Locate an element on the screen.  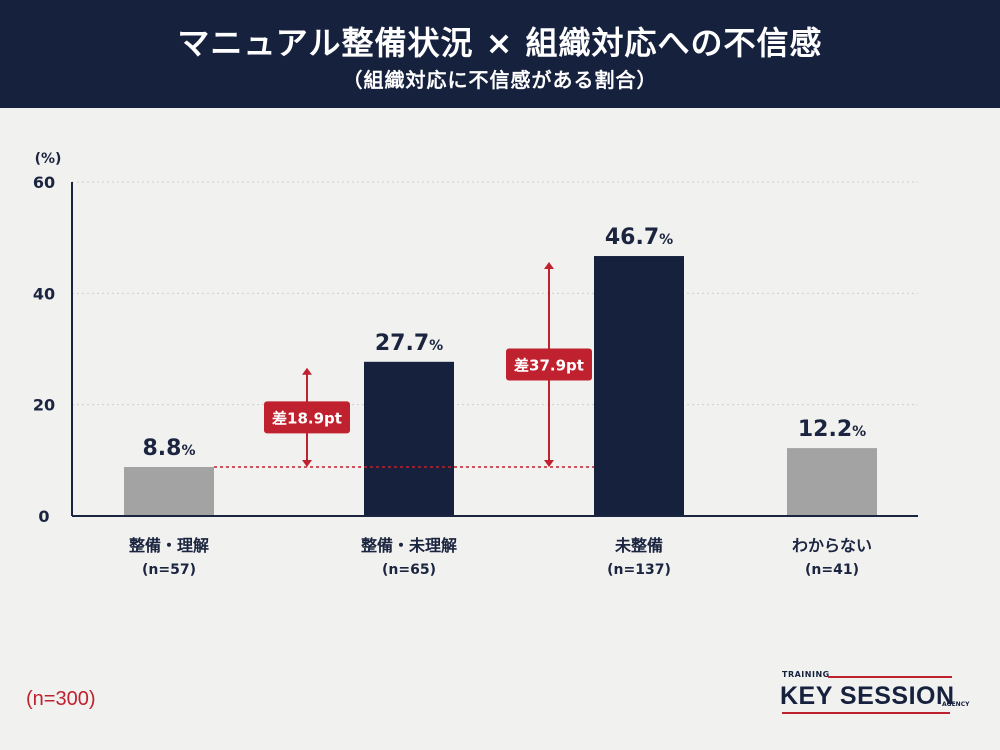
logo-top-rule is located at coordinates (890, 677).